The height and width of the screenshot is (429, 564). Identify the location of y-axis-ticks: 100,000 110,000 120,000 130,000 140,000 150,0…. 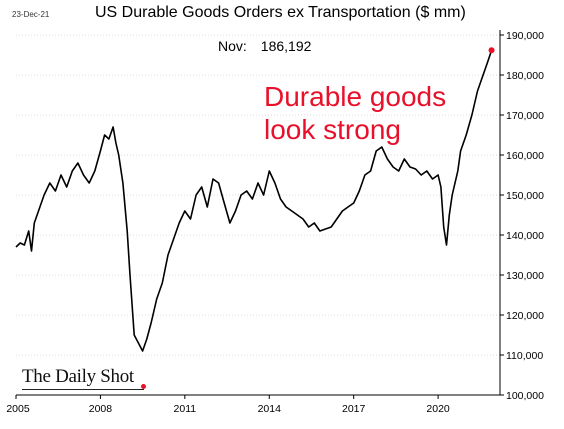
(522, 216).